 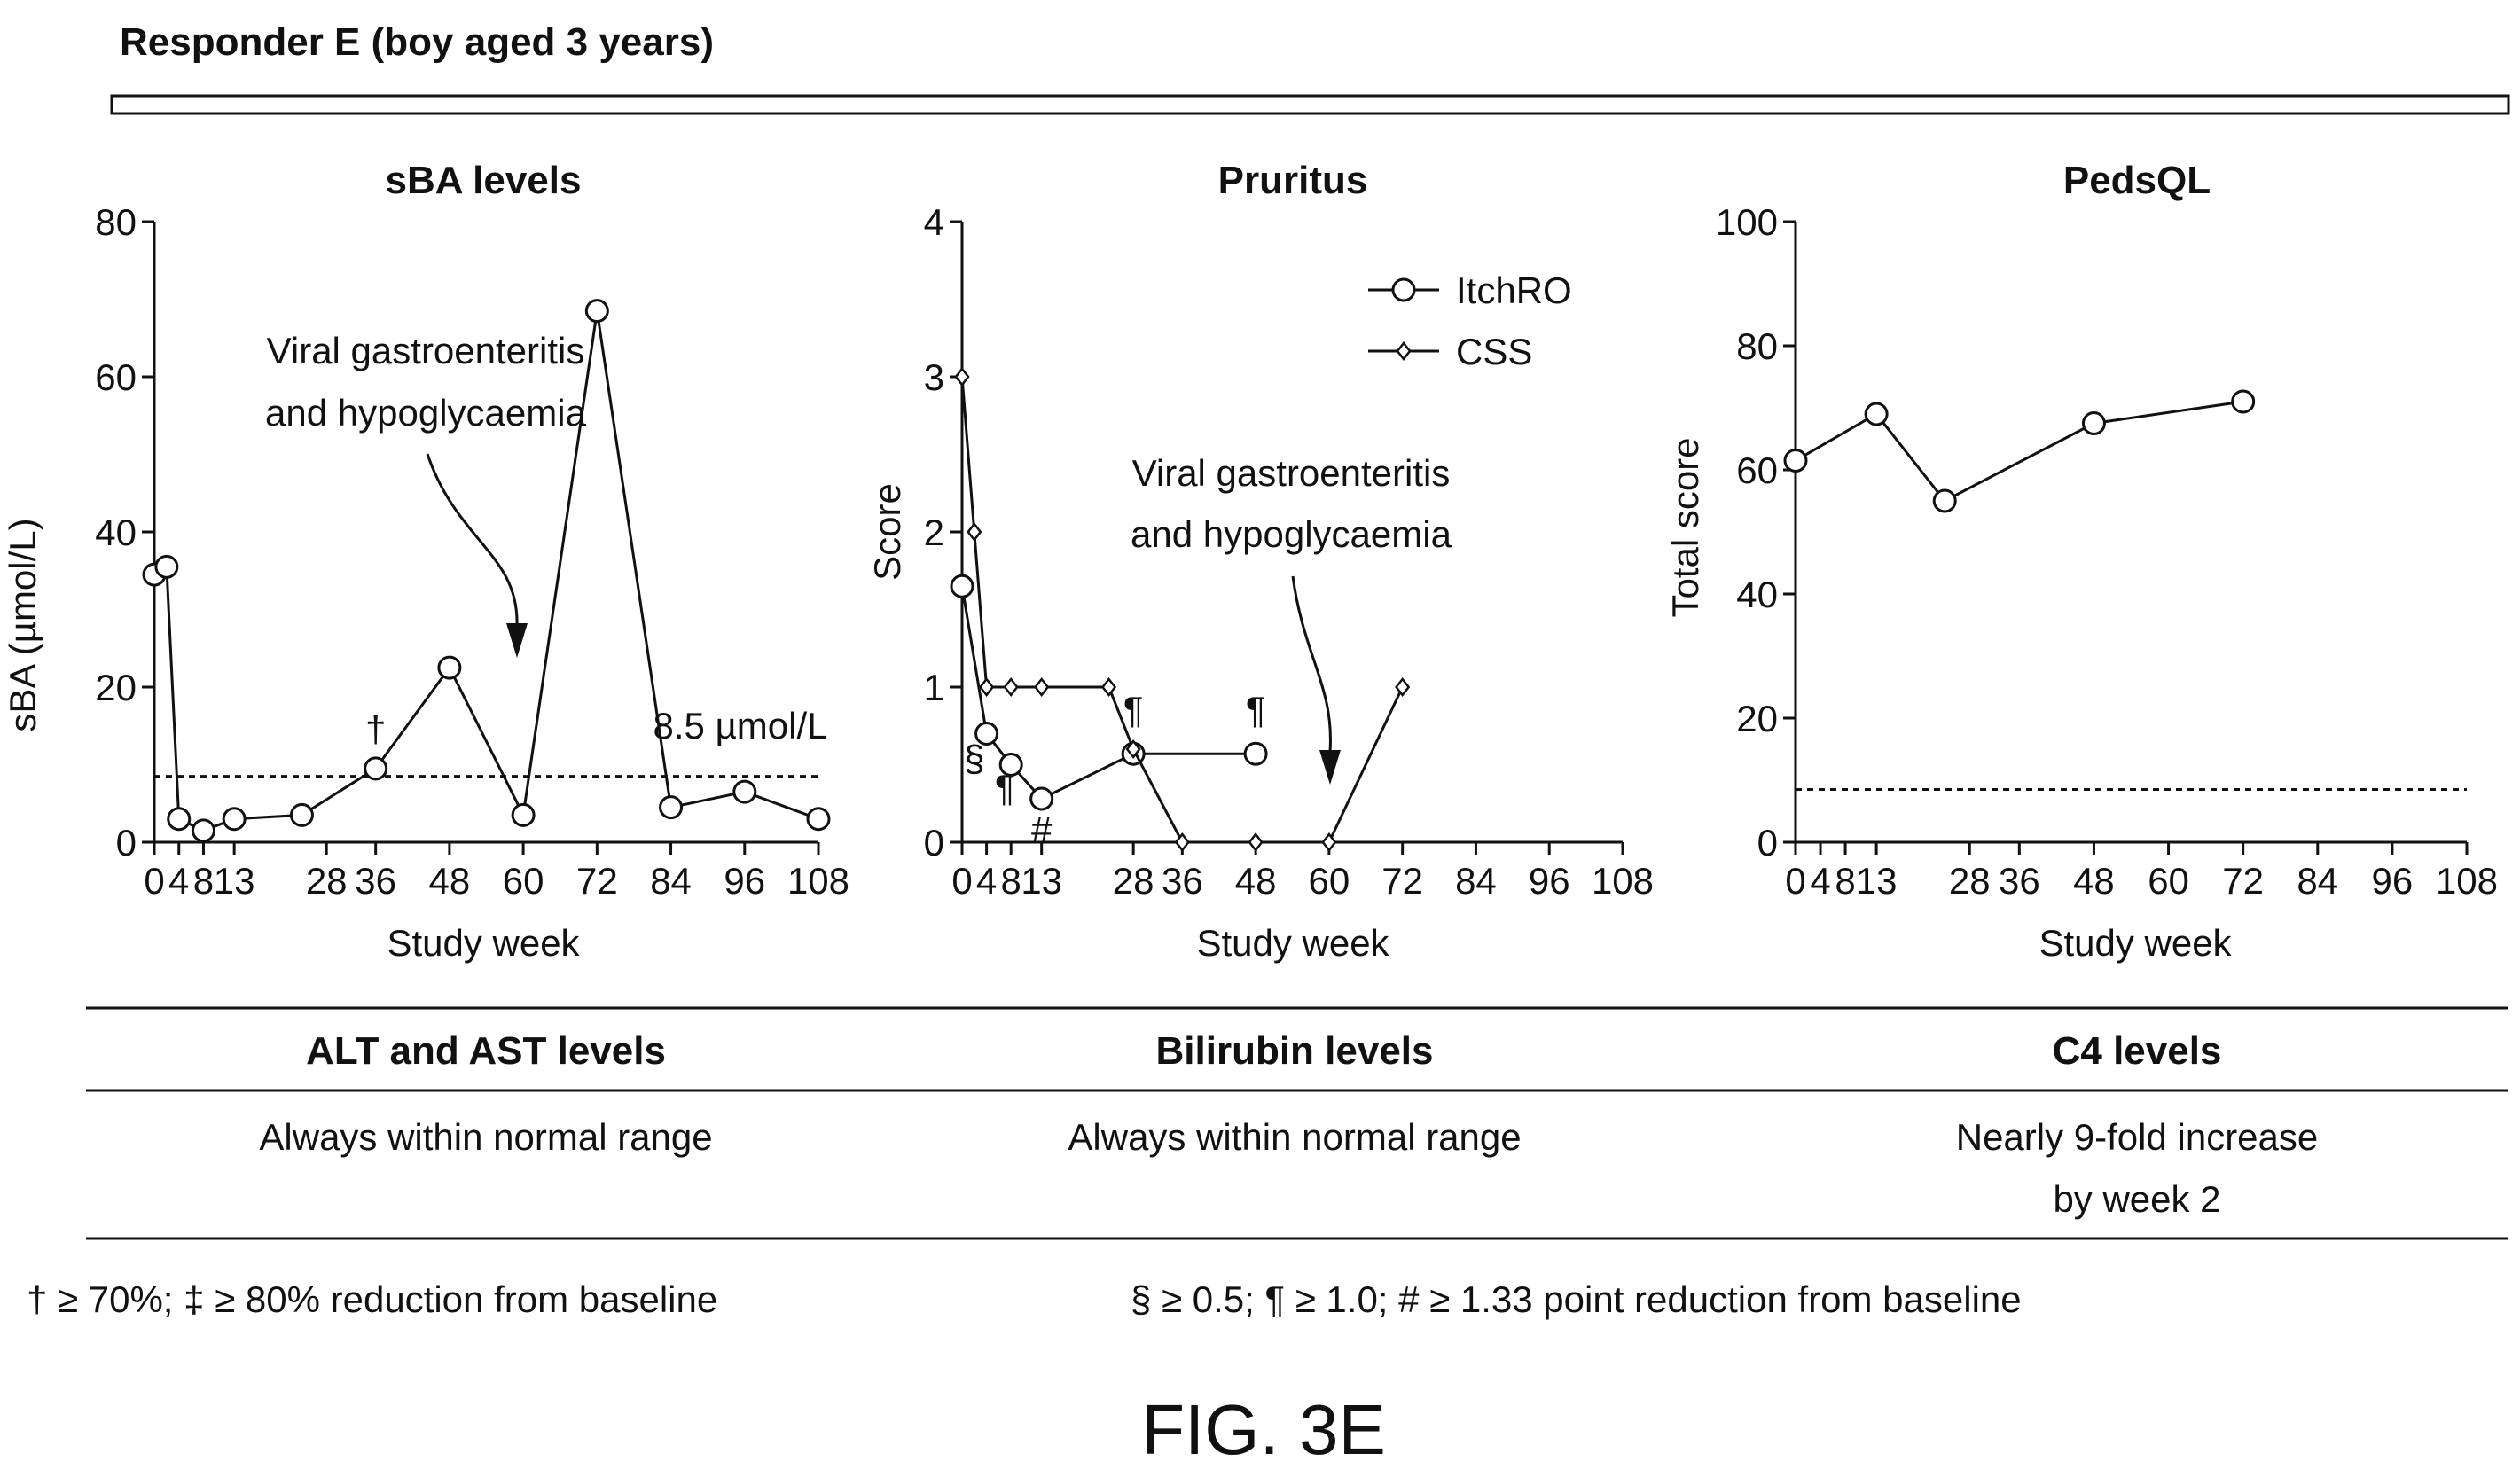 I want to click on table-cell-alt-ast: Always within normal range, so click(x=486, y=1137).